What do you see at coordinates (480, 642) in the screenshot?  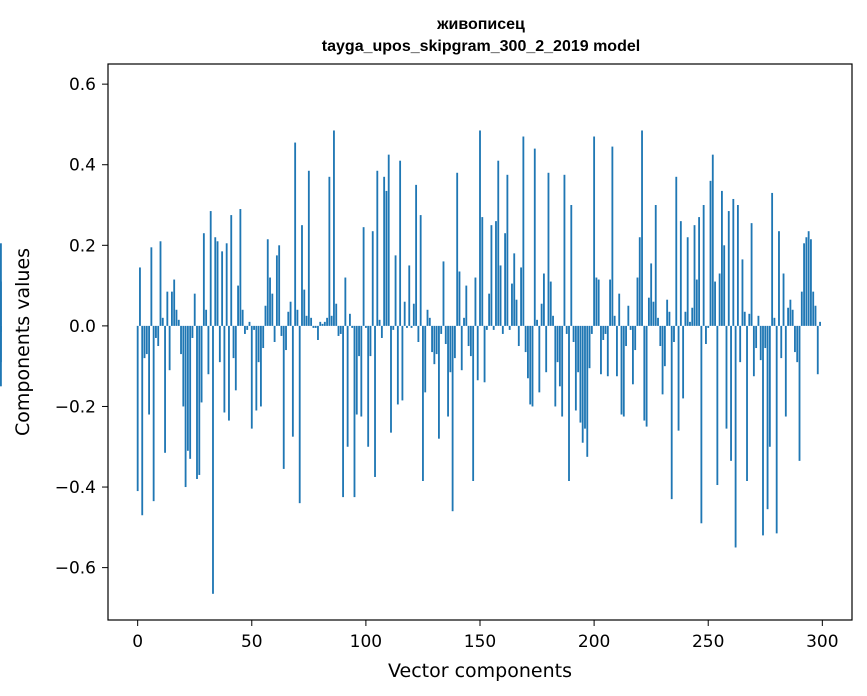 I see `x-tick-label: 150` at bounding box center [480, 642].